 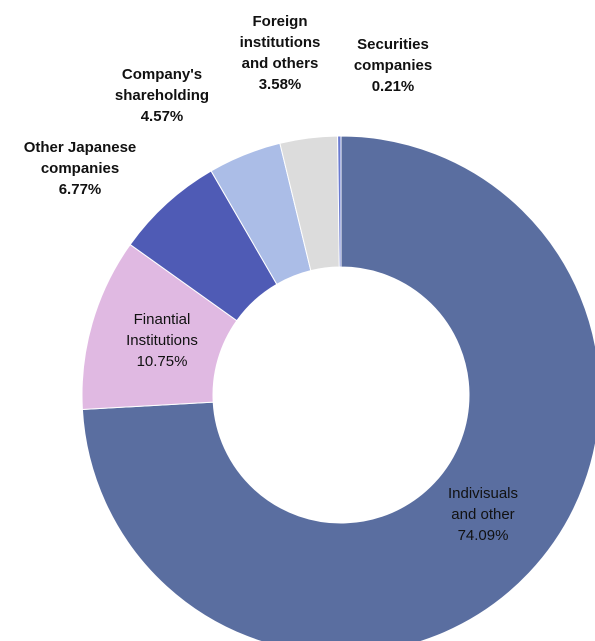 What do you see at coordinates (280, 84) in the screenshot?
I see `value-label: 3.58%` at bounding box center [280, 84].